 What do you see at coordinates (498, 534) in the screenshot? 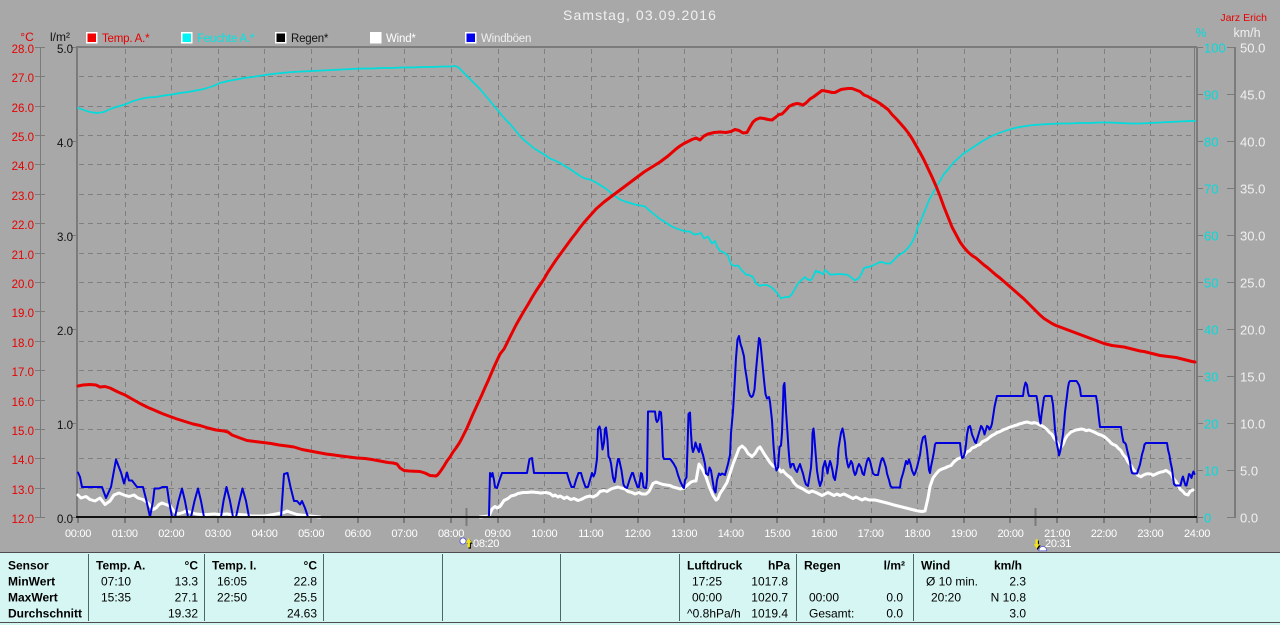
I see `svg-text: 09:00` at bounding box center [498, 534].